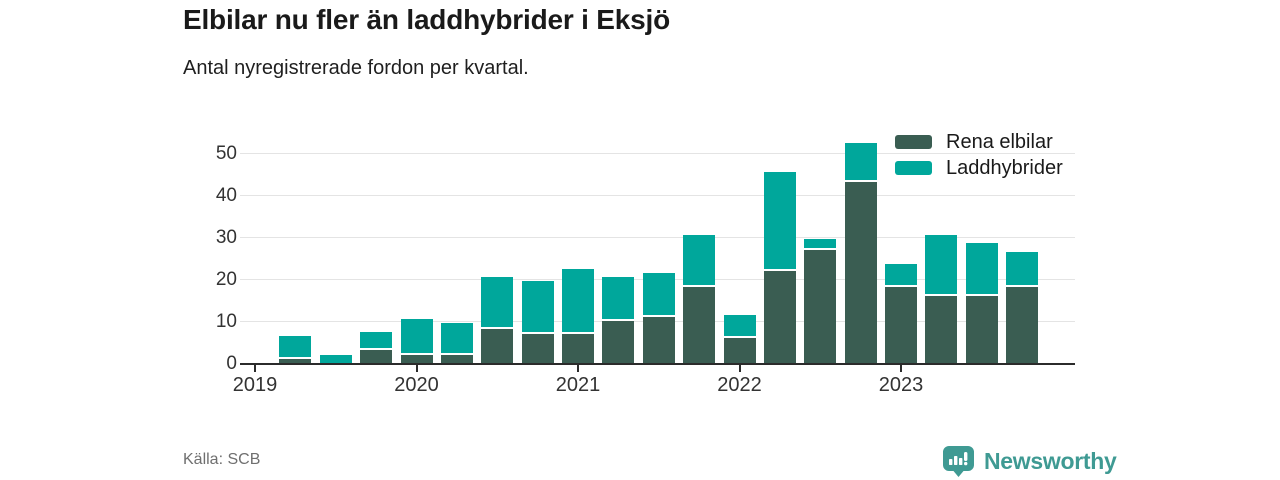 The image size is (1280, 480). I want to click on bar-2023-q3, so click(981, 303).